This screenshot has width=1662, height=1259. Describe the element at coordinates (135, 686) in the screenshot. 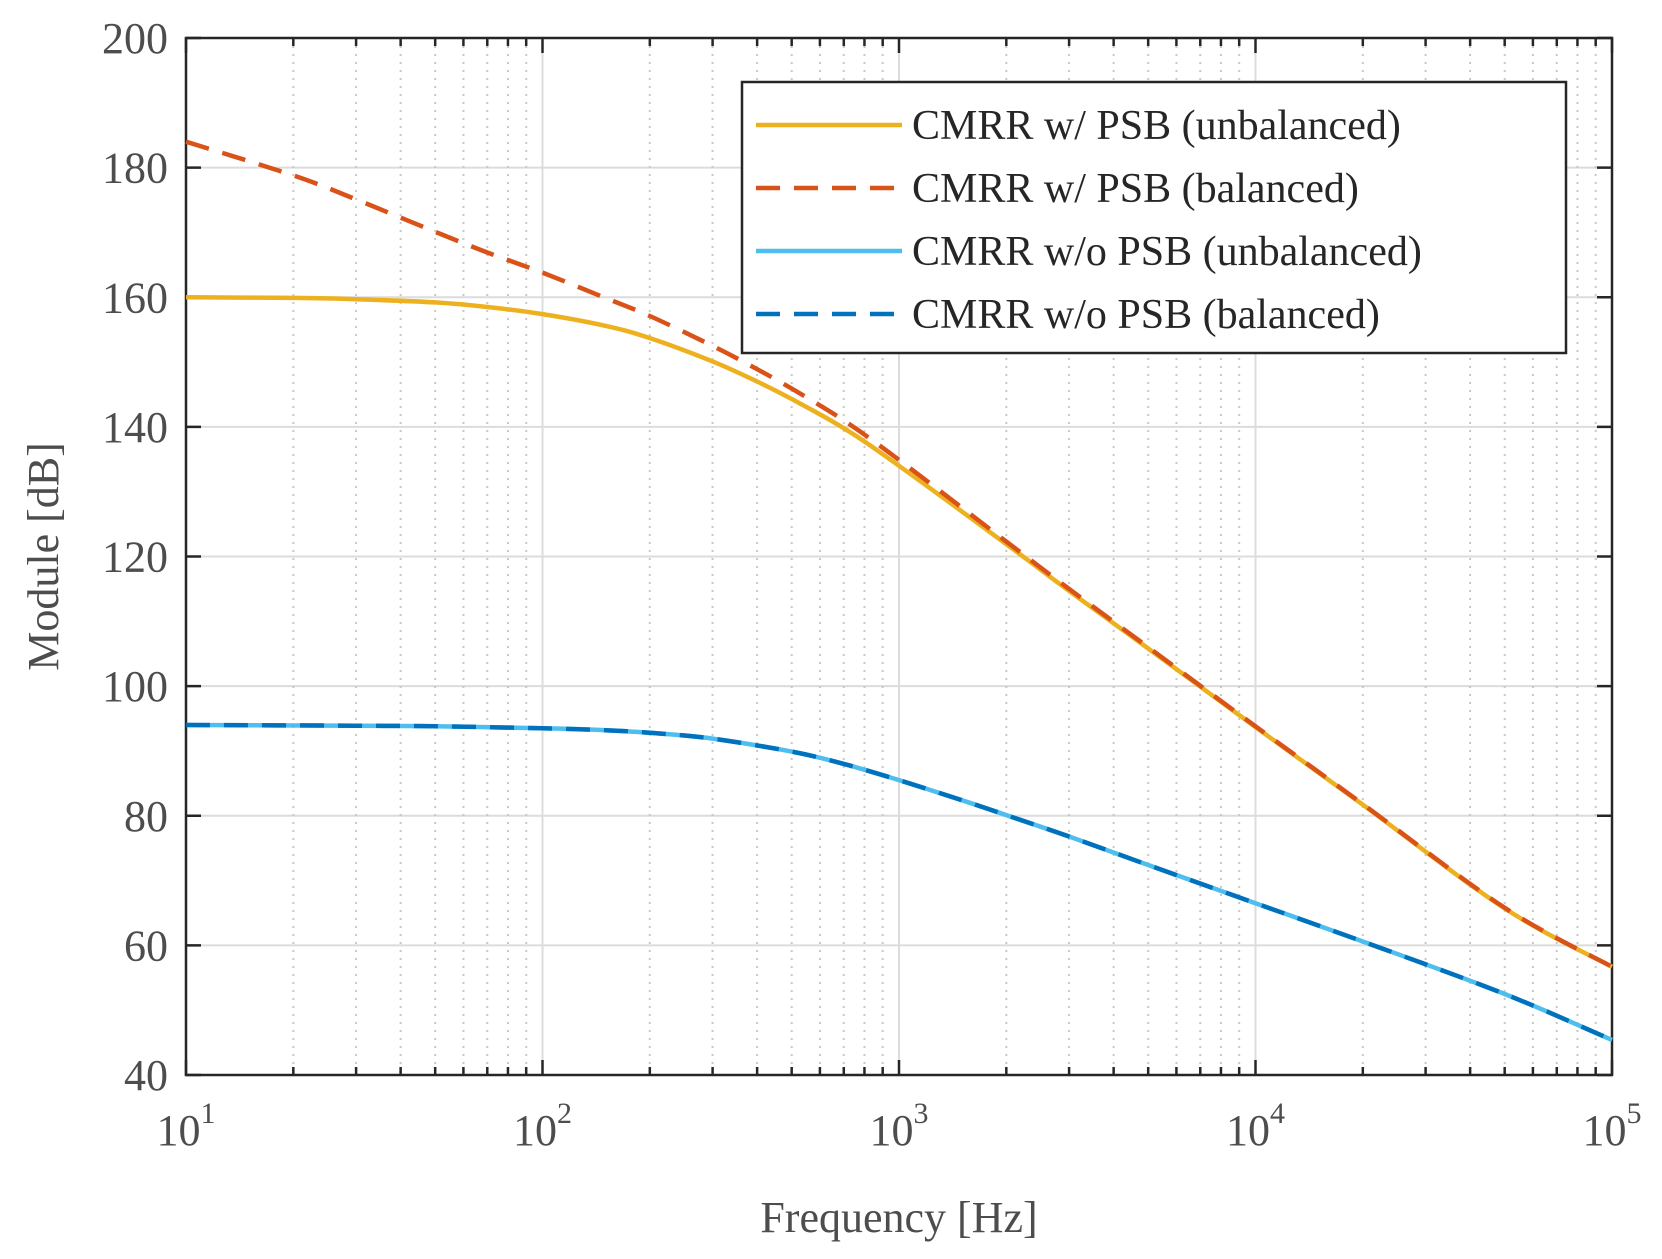

I see `y-tick-label: 100` at that location.